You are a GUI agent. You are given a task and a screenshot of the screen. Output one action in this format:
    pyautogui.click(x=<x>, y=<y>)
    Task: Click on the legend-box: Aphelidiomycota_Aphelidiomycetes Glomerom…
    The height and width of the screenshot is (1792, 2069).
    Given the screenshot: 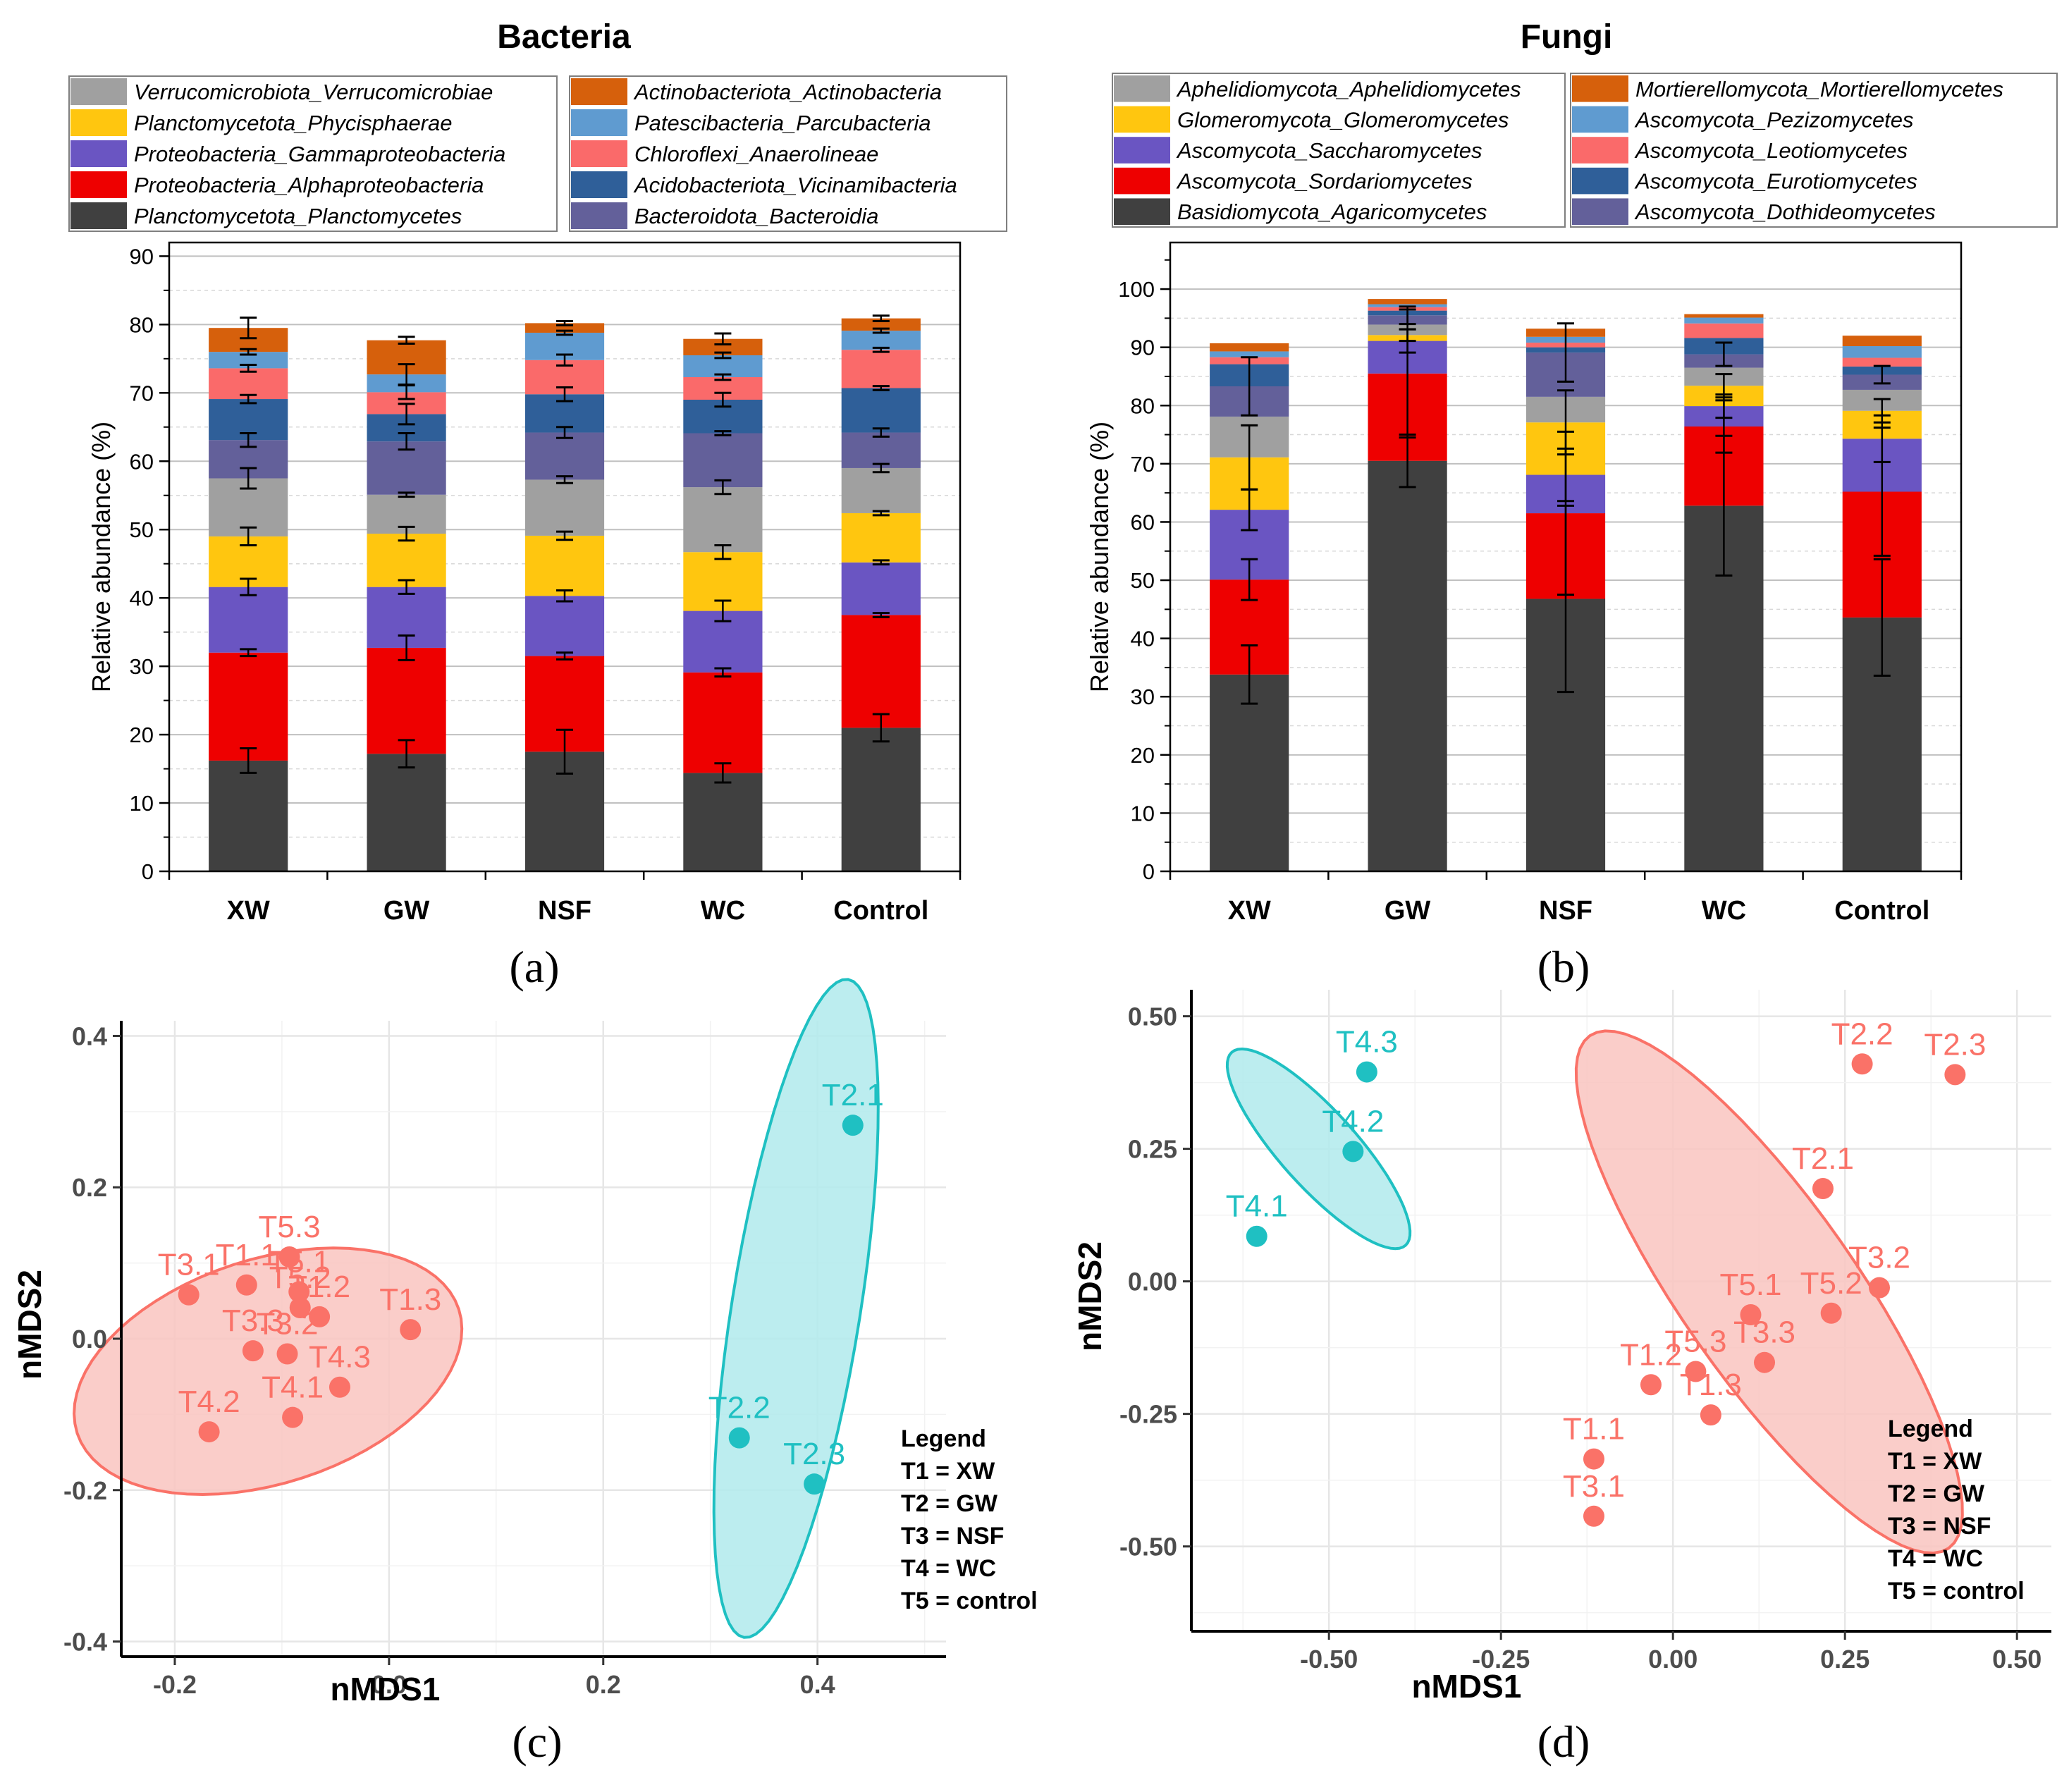 What is the action you would take?
    pyautogui.click(x=1339, y=151)
    